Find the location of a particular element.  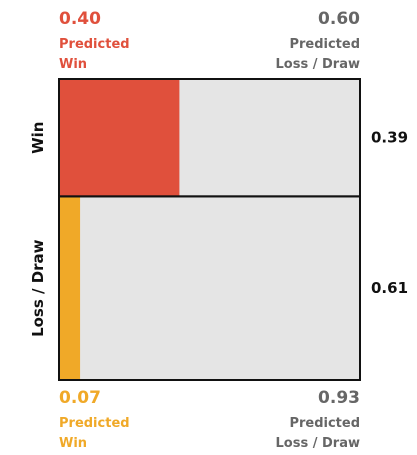

top-predicted-loss-label-line1: Predicted is located at coordinates (324, 44).